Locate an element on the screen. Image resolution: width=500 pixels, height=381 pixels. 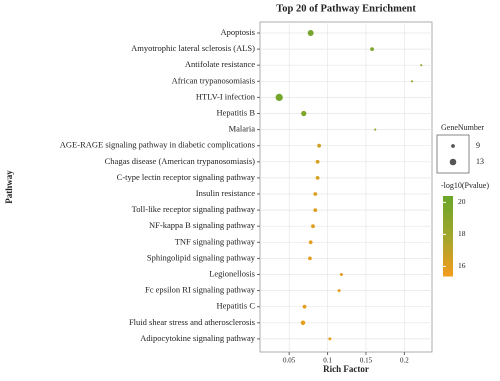
x-tick-label: 0.1 is located at coordinates (327, 361).